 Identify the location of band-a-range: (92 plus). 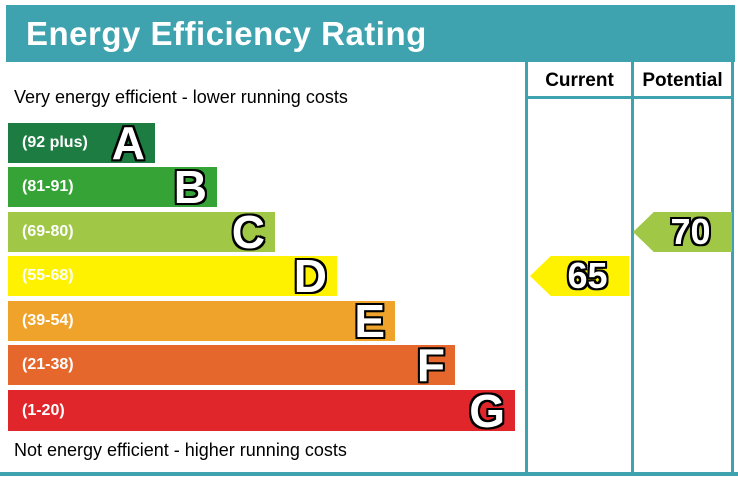
(55, 142).